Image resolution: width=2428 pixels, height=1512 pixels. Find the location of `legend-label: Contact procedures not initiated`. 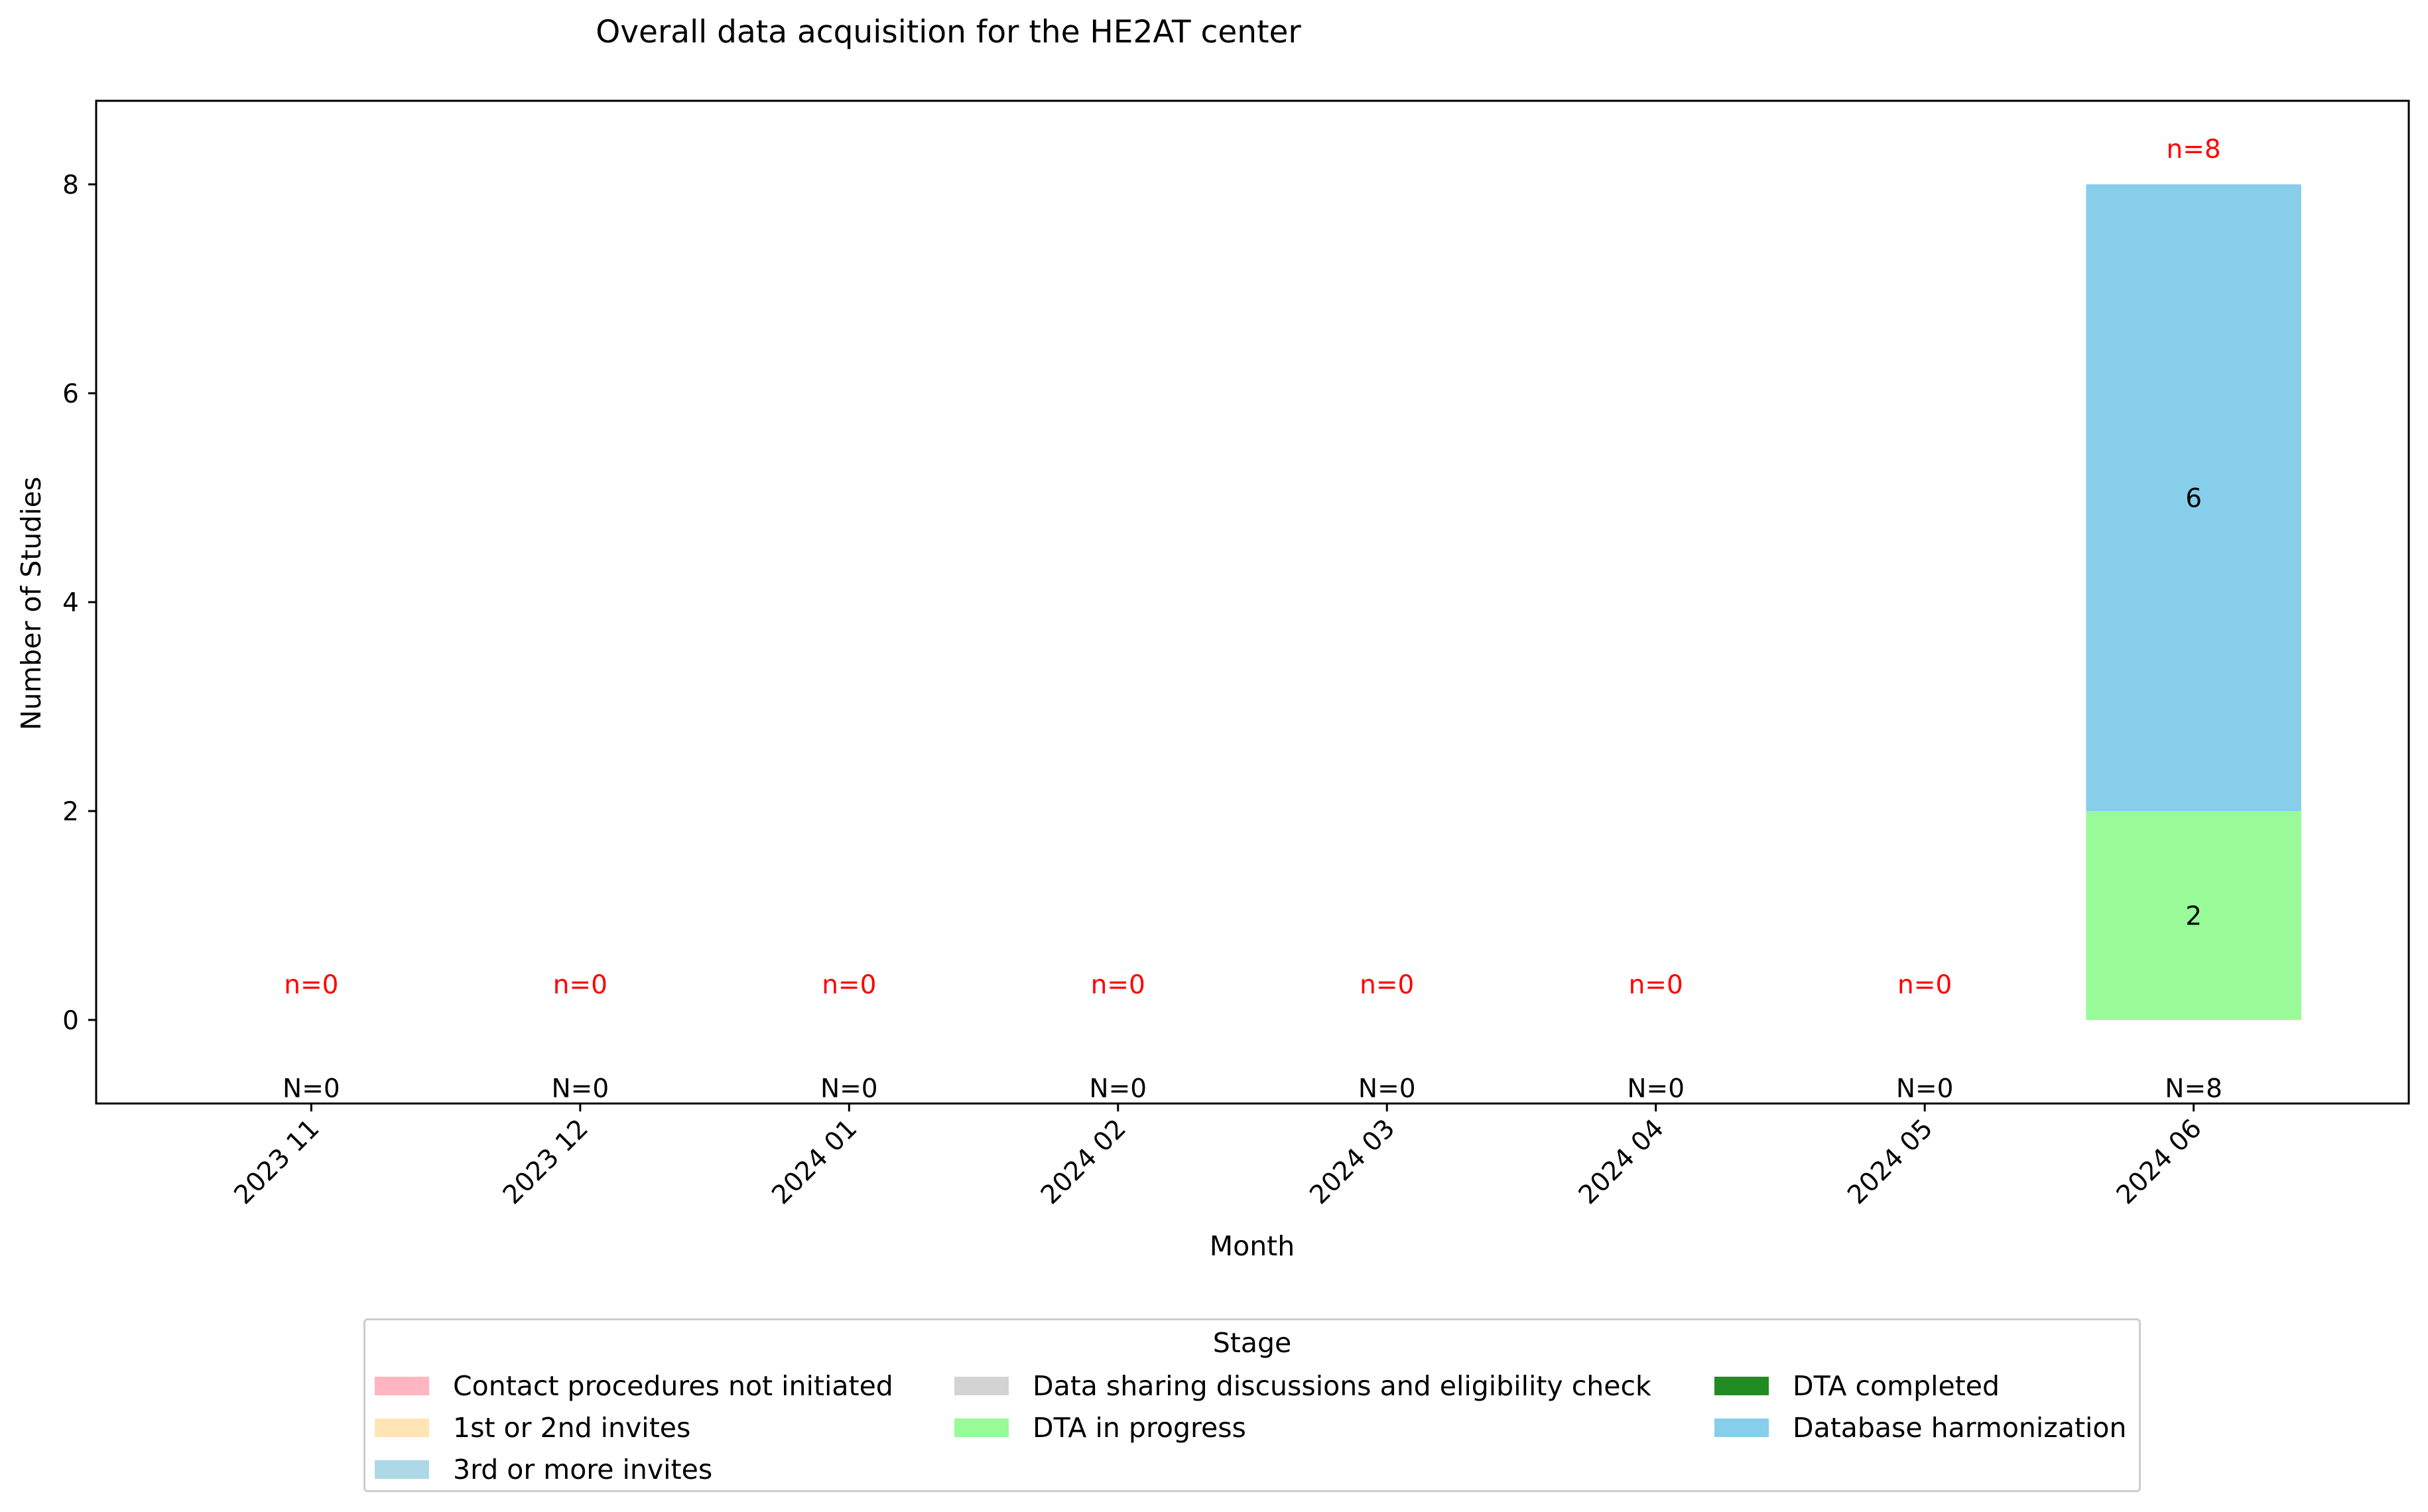

legend-label: Contact procedures not initiated is located at coordinates (673, 1386).